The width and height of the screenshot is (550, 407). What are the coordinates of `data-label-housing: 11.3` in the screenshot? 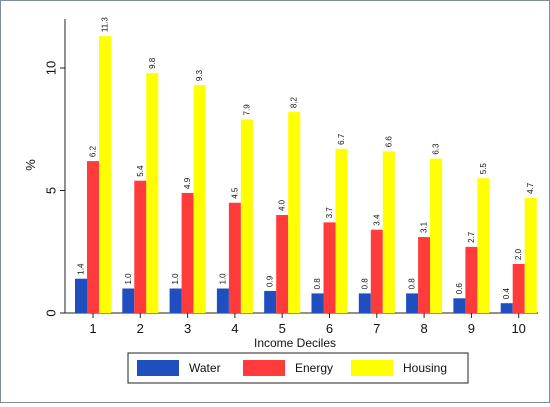 It's located at (105, 25).